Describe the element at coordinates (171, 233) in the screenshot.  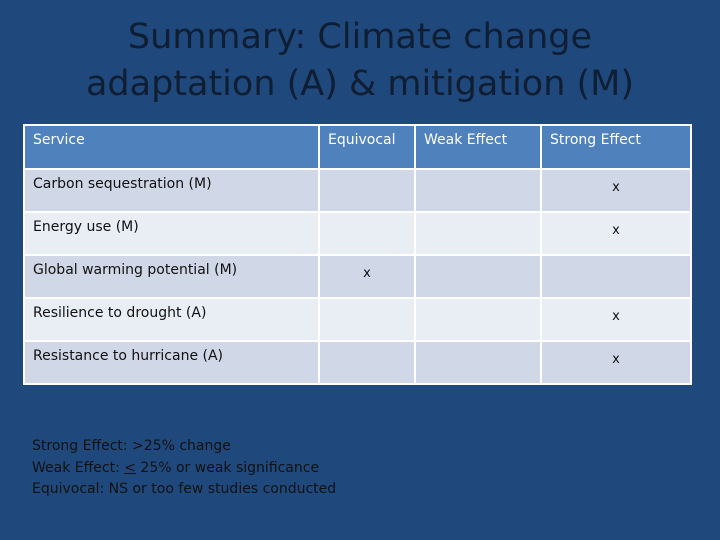
I see `service-cell: Energy use (M)` at that location.